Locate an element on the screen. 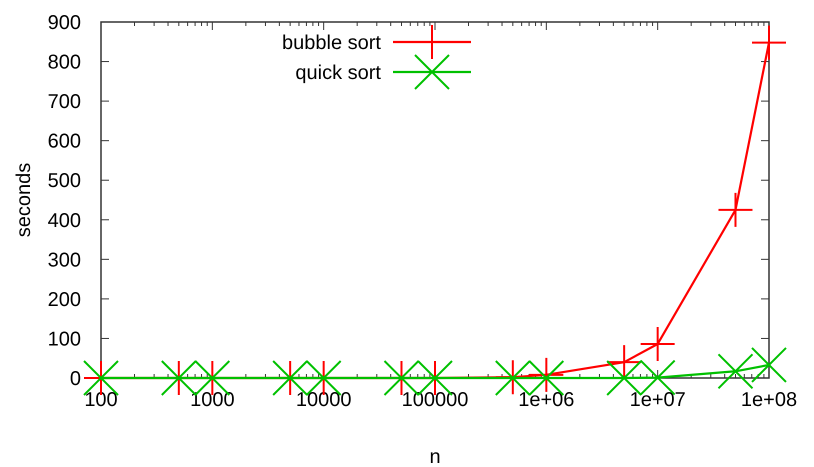 This screenshot has width=814, height=467. x-tick-label: 1e+06 is located at coordinates (546, 400).